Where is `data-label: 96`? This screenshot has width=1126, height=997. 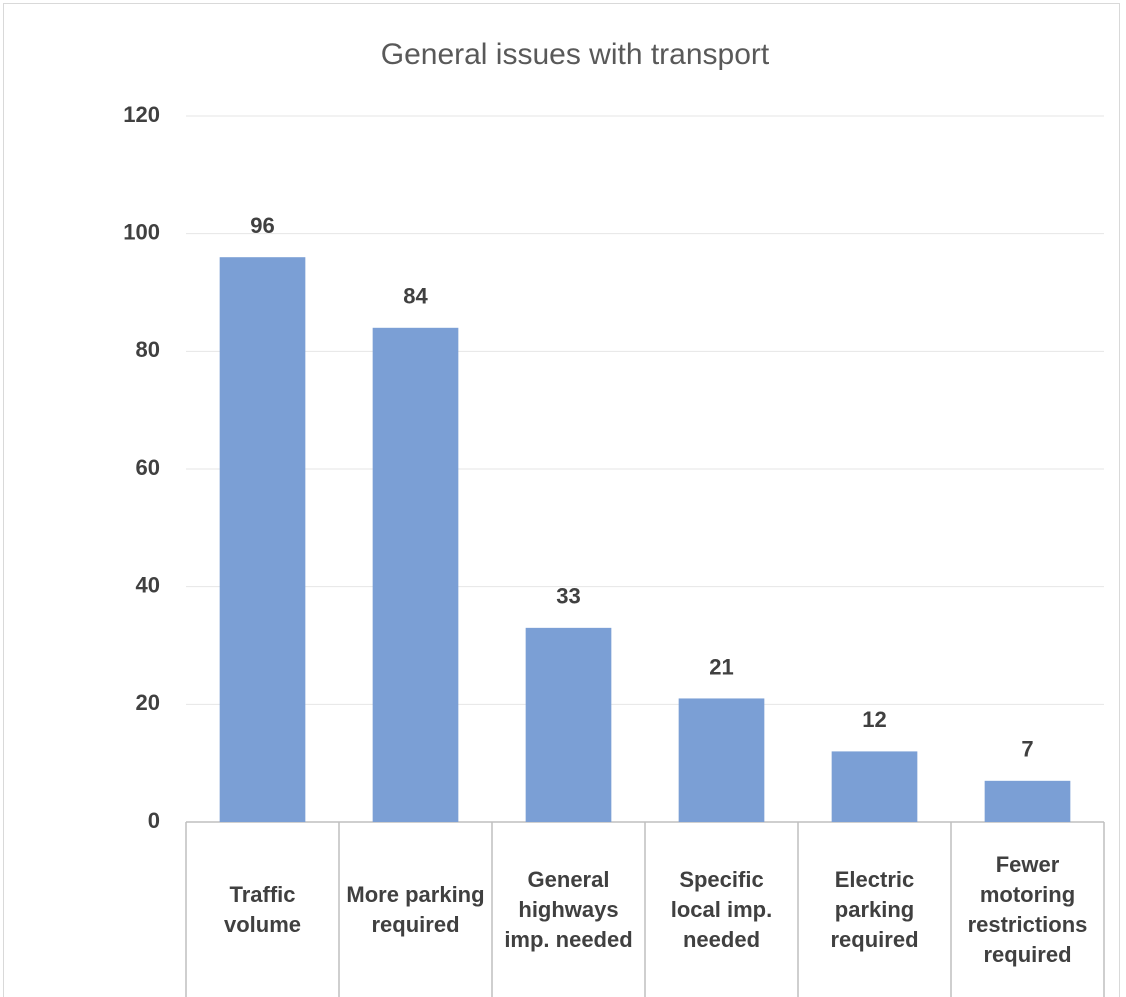 data-label: 96 is located at coordinates (262, 225).